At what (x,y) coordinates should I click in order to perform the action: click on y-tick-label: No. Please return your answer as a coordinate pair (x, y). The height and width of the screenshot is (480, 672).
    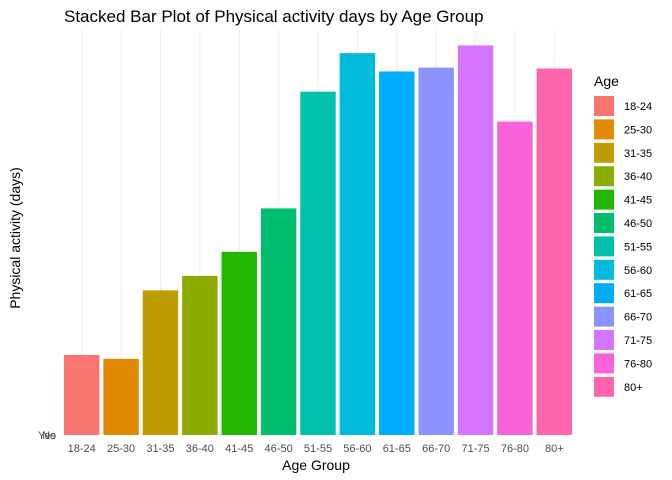
    Looking at the image, I should click on (49, 436).